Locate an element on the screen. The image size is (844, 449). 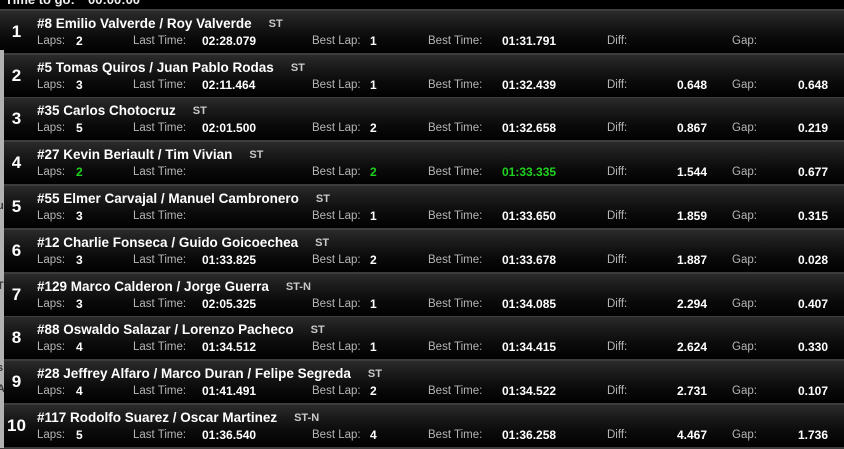
last-time-value: 01:36.540 is located at coordinates (229, 434).